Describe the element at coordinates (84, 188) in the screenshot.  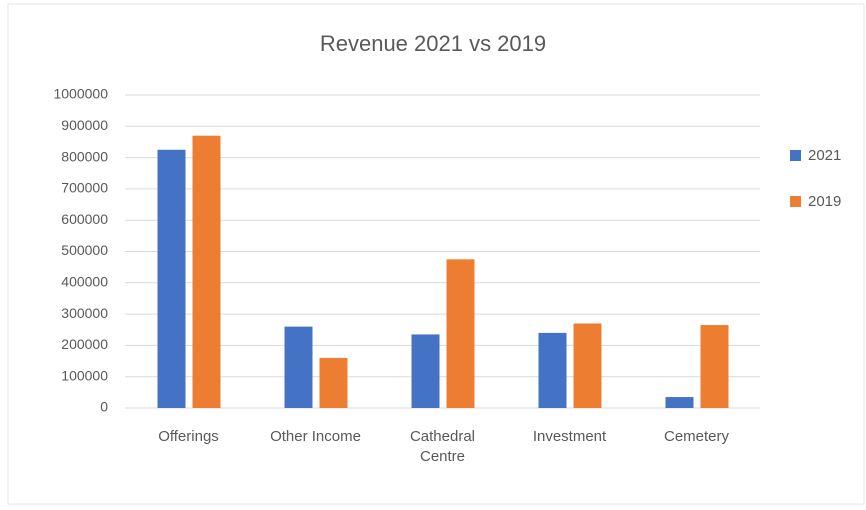
I see `y-tick-label: 700000` at that location.